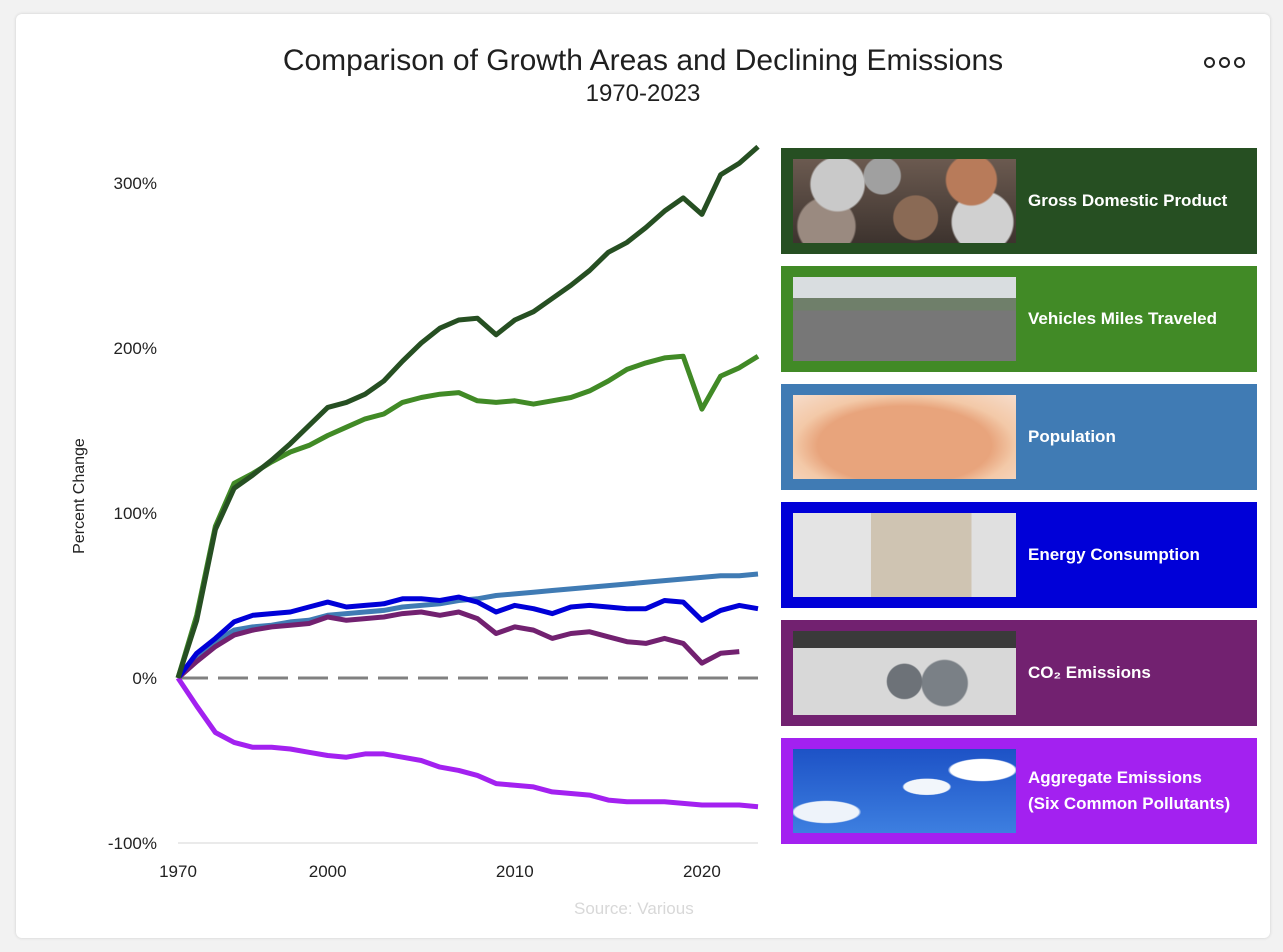  What do you see at coordinates (1019, 201) in the screenshot?
I see `legend-item-gdp: Gross Domestic Product` at bounding box center [1019, 201].